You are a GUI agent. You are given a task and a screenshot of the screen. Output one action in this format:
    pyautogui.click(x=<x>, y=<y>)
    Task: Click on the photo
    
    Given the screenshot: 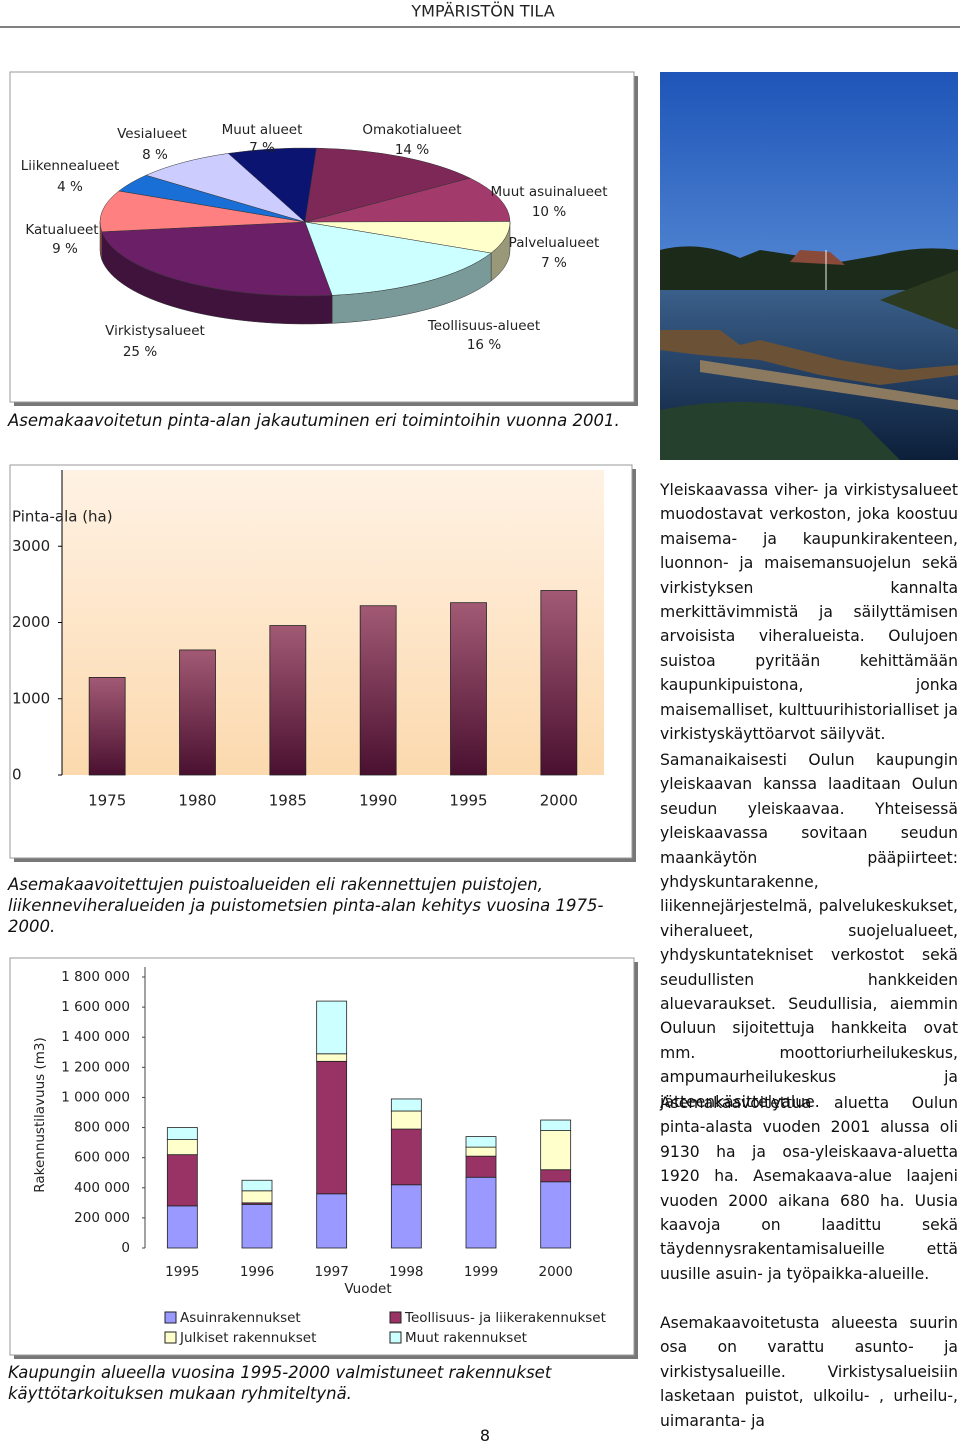 What is the action you would take?
    pyautogui.click(x=809, y=266)
    